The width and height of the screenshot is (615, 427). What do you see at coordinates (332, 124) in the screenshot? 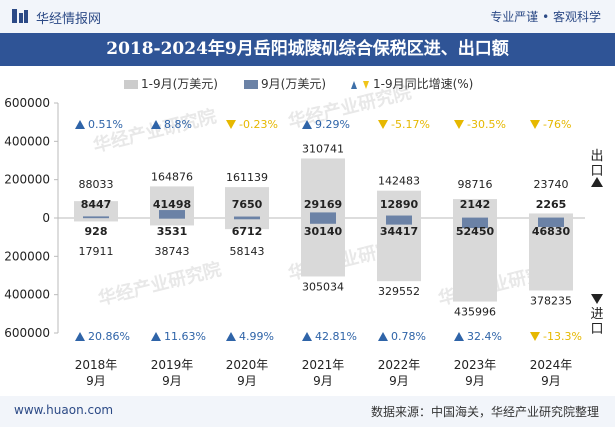
I see `growth-export-label: 9.29%` at bounding box center [332, 124].